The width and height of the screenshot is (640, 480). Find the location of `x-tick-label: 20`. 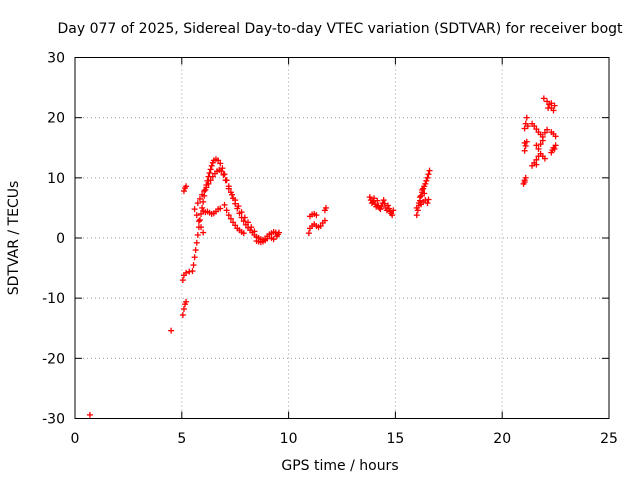

x-tick-label: 20 is located at coordinates (502, 439).